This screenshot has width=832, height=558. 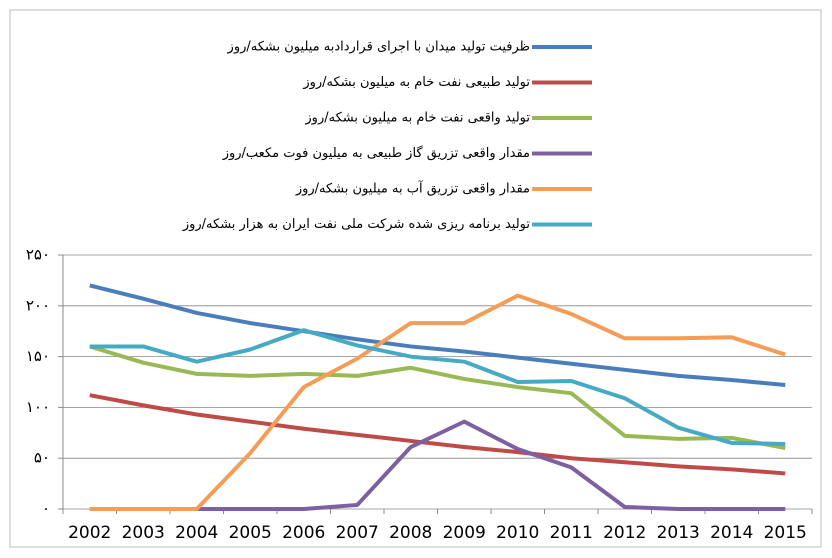 What do you see at coordinates (571, 533) in the screenshot?
I see `x-tick-label: 2011` at bounding box center [571, 533].